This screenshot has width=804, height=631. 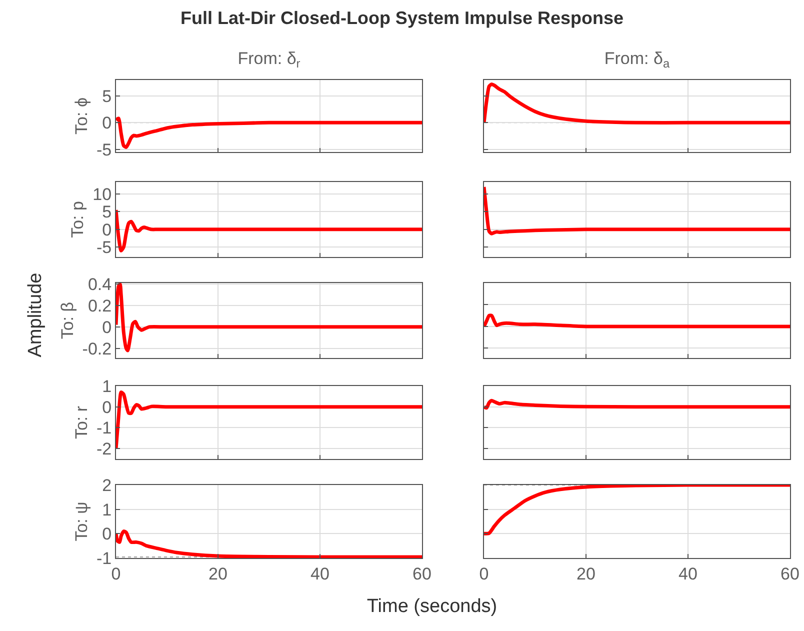 I want to click on y-axis-title: To: r, so click(x=82, y=423).